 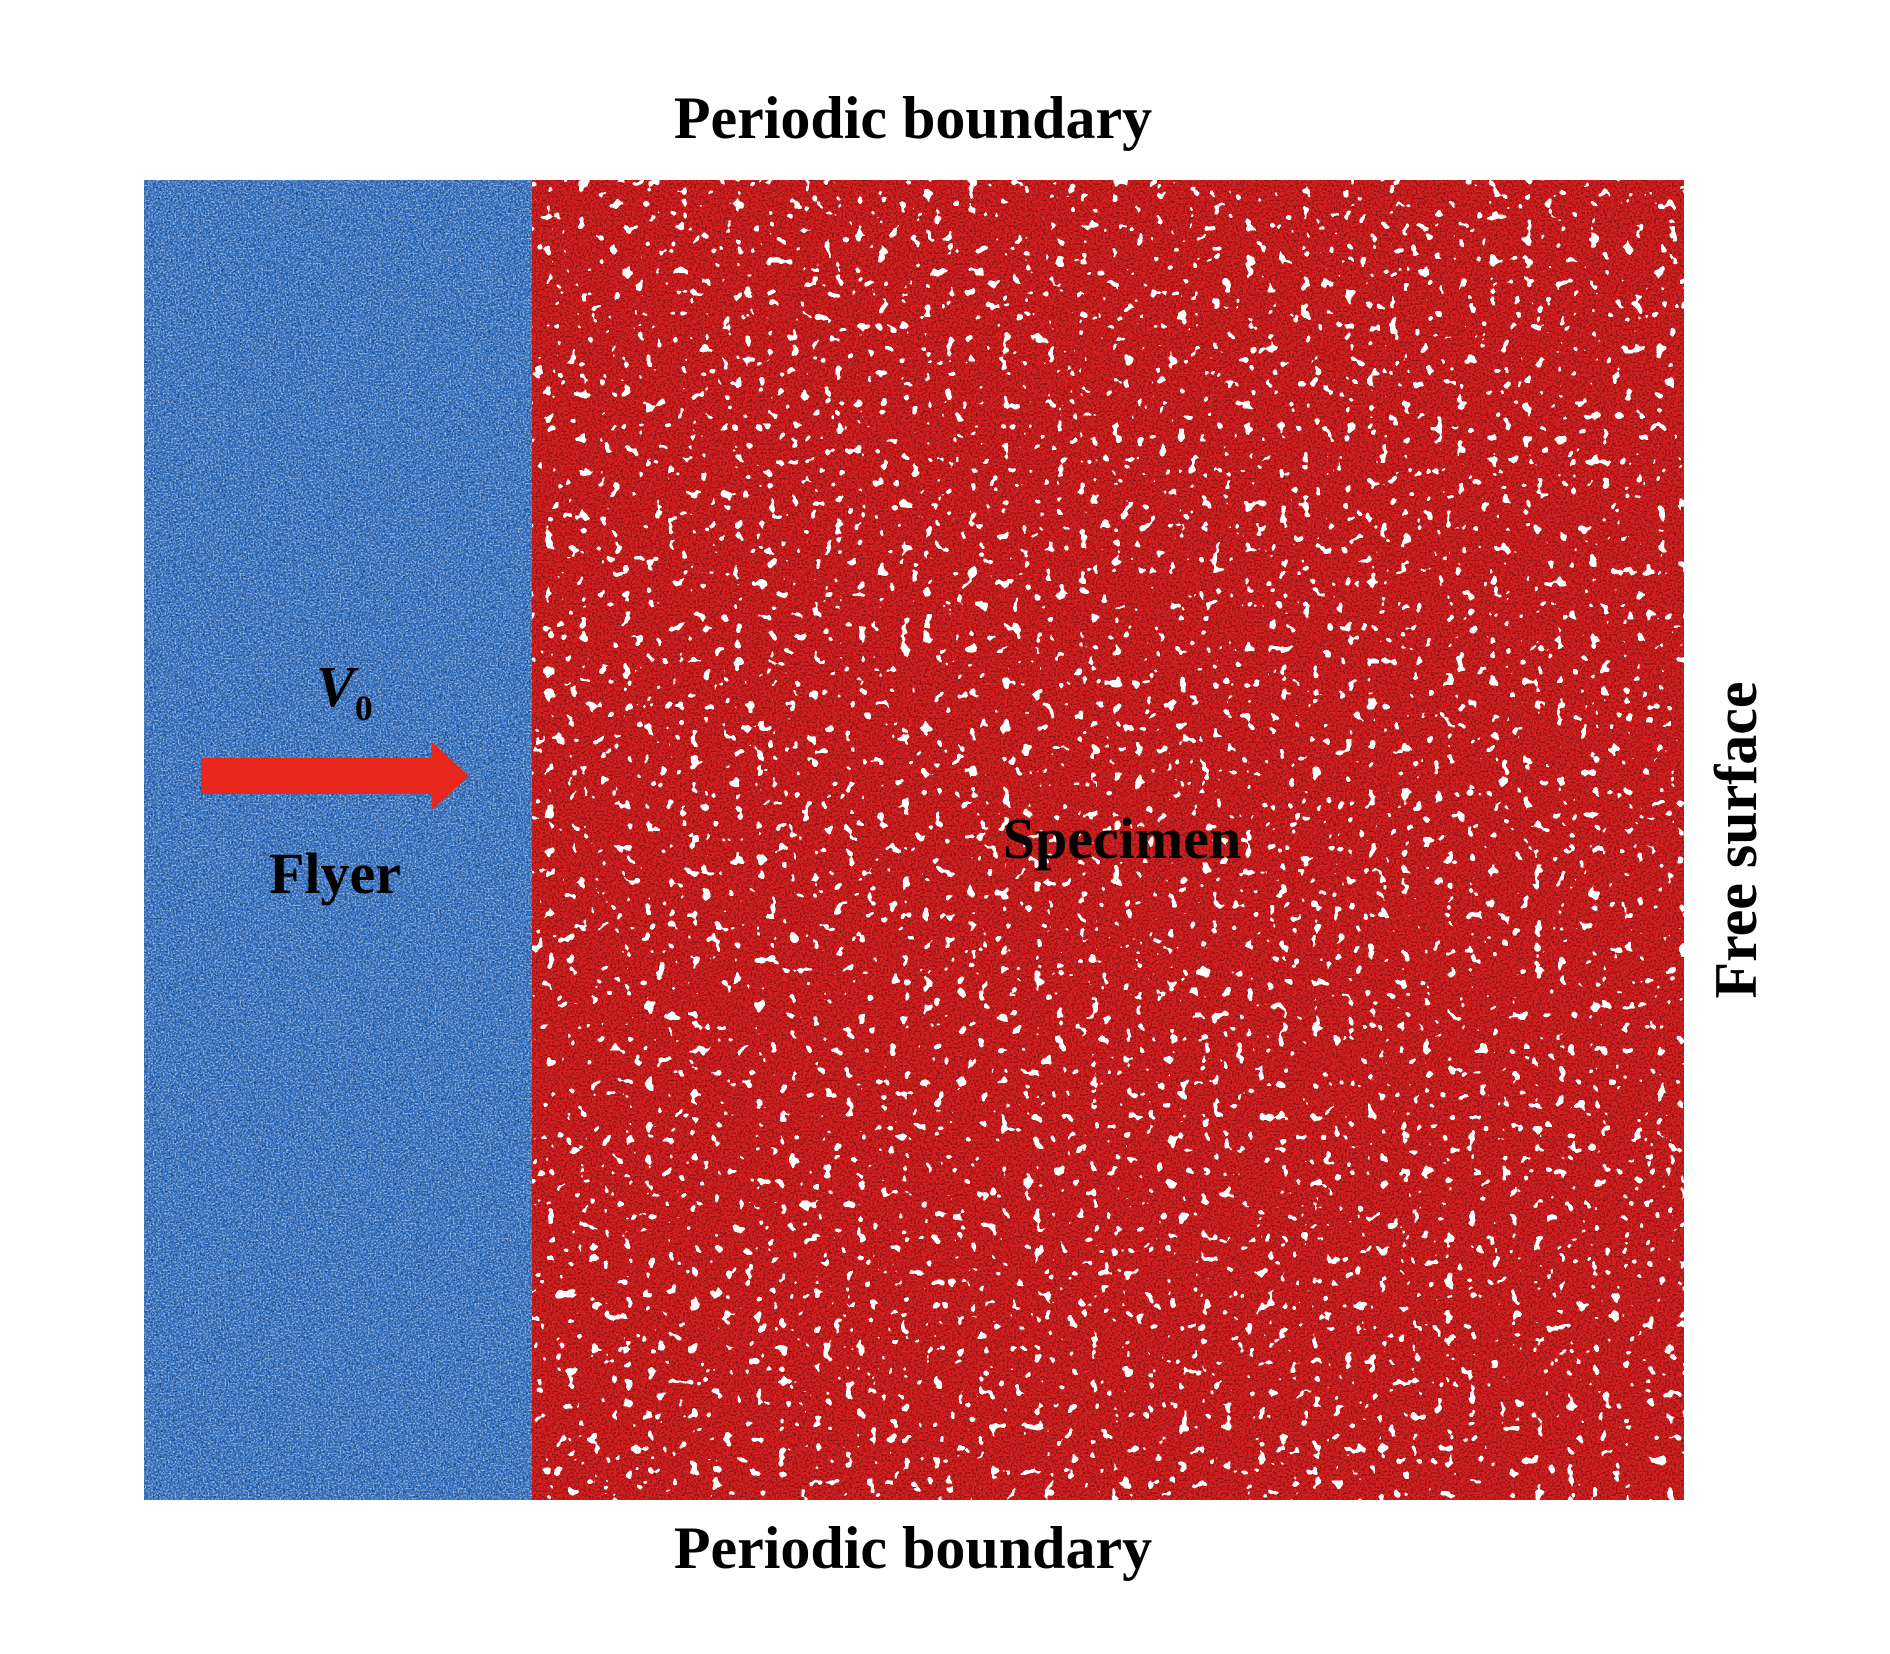 What do you see at coordinates (335, 873) in the screenshot?
I see `flyer-label: Flyer` at bounding box center [335, 873].